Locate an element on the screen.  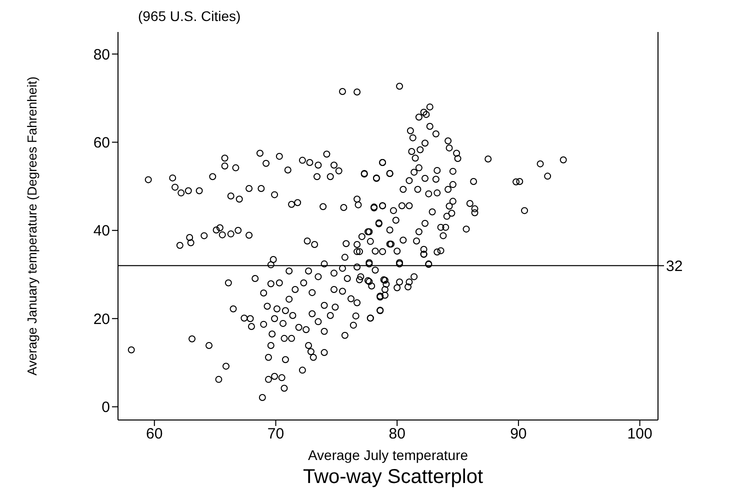
x-axis-title: Average July temperature is located at coordinates (388, 455).